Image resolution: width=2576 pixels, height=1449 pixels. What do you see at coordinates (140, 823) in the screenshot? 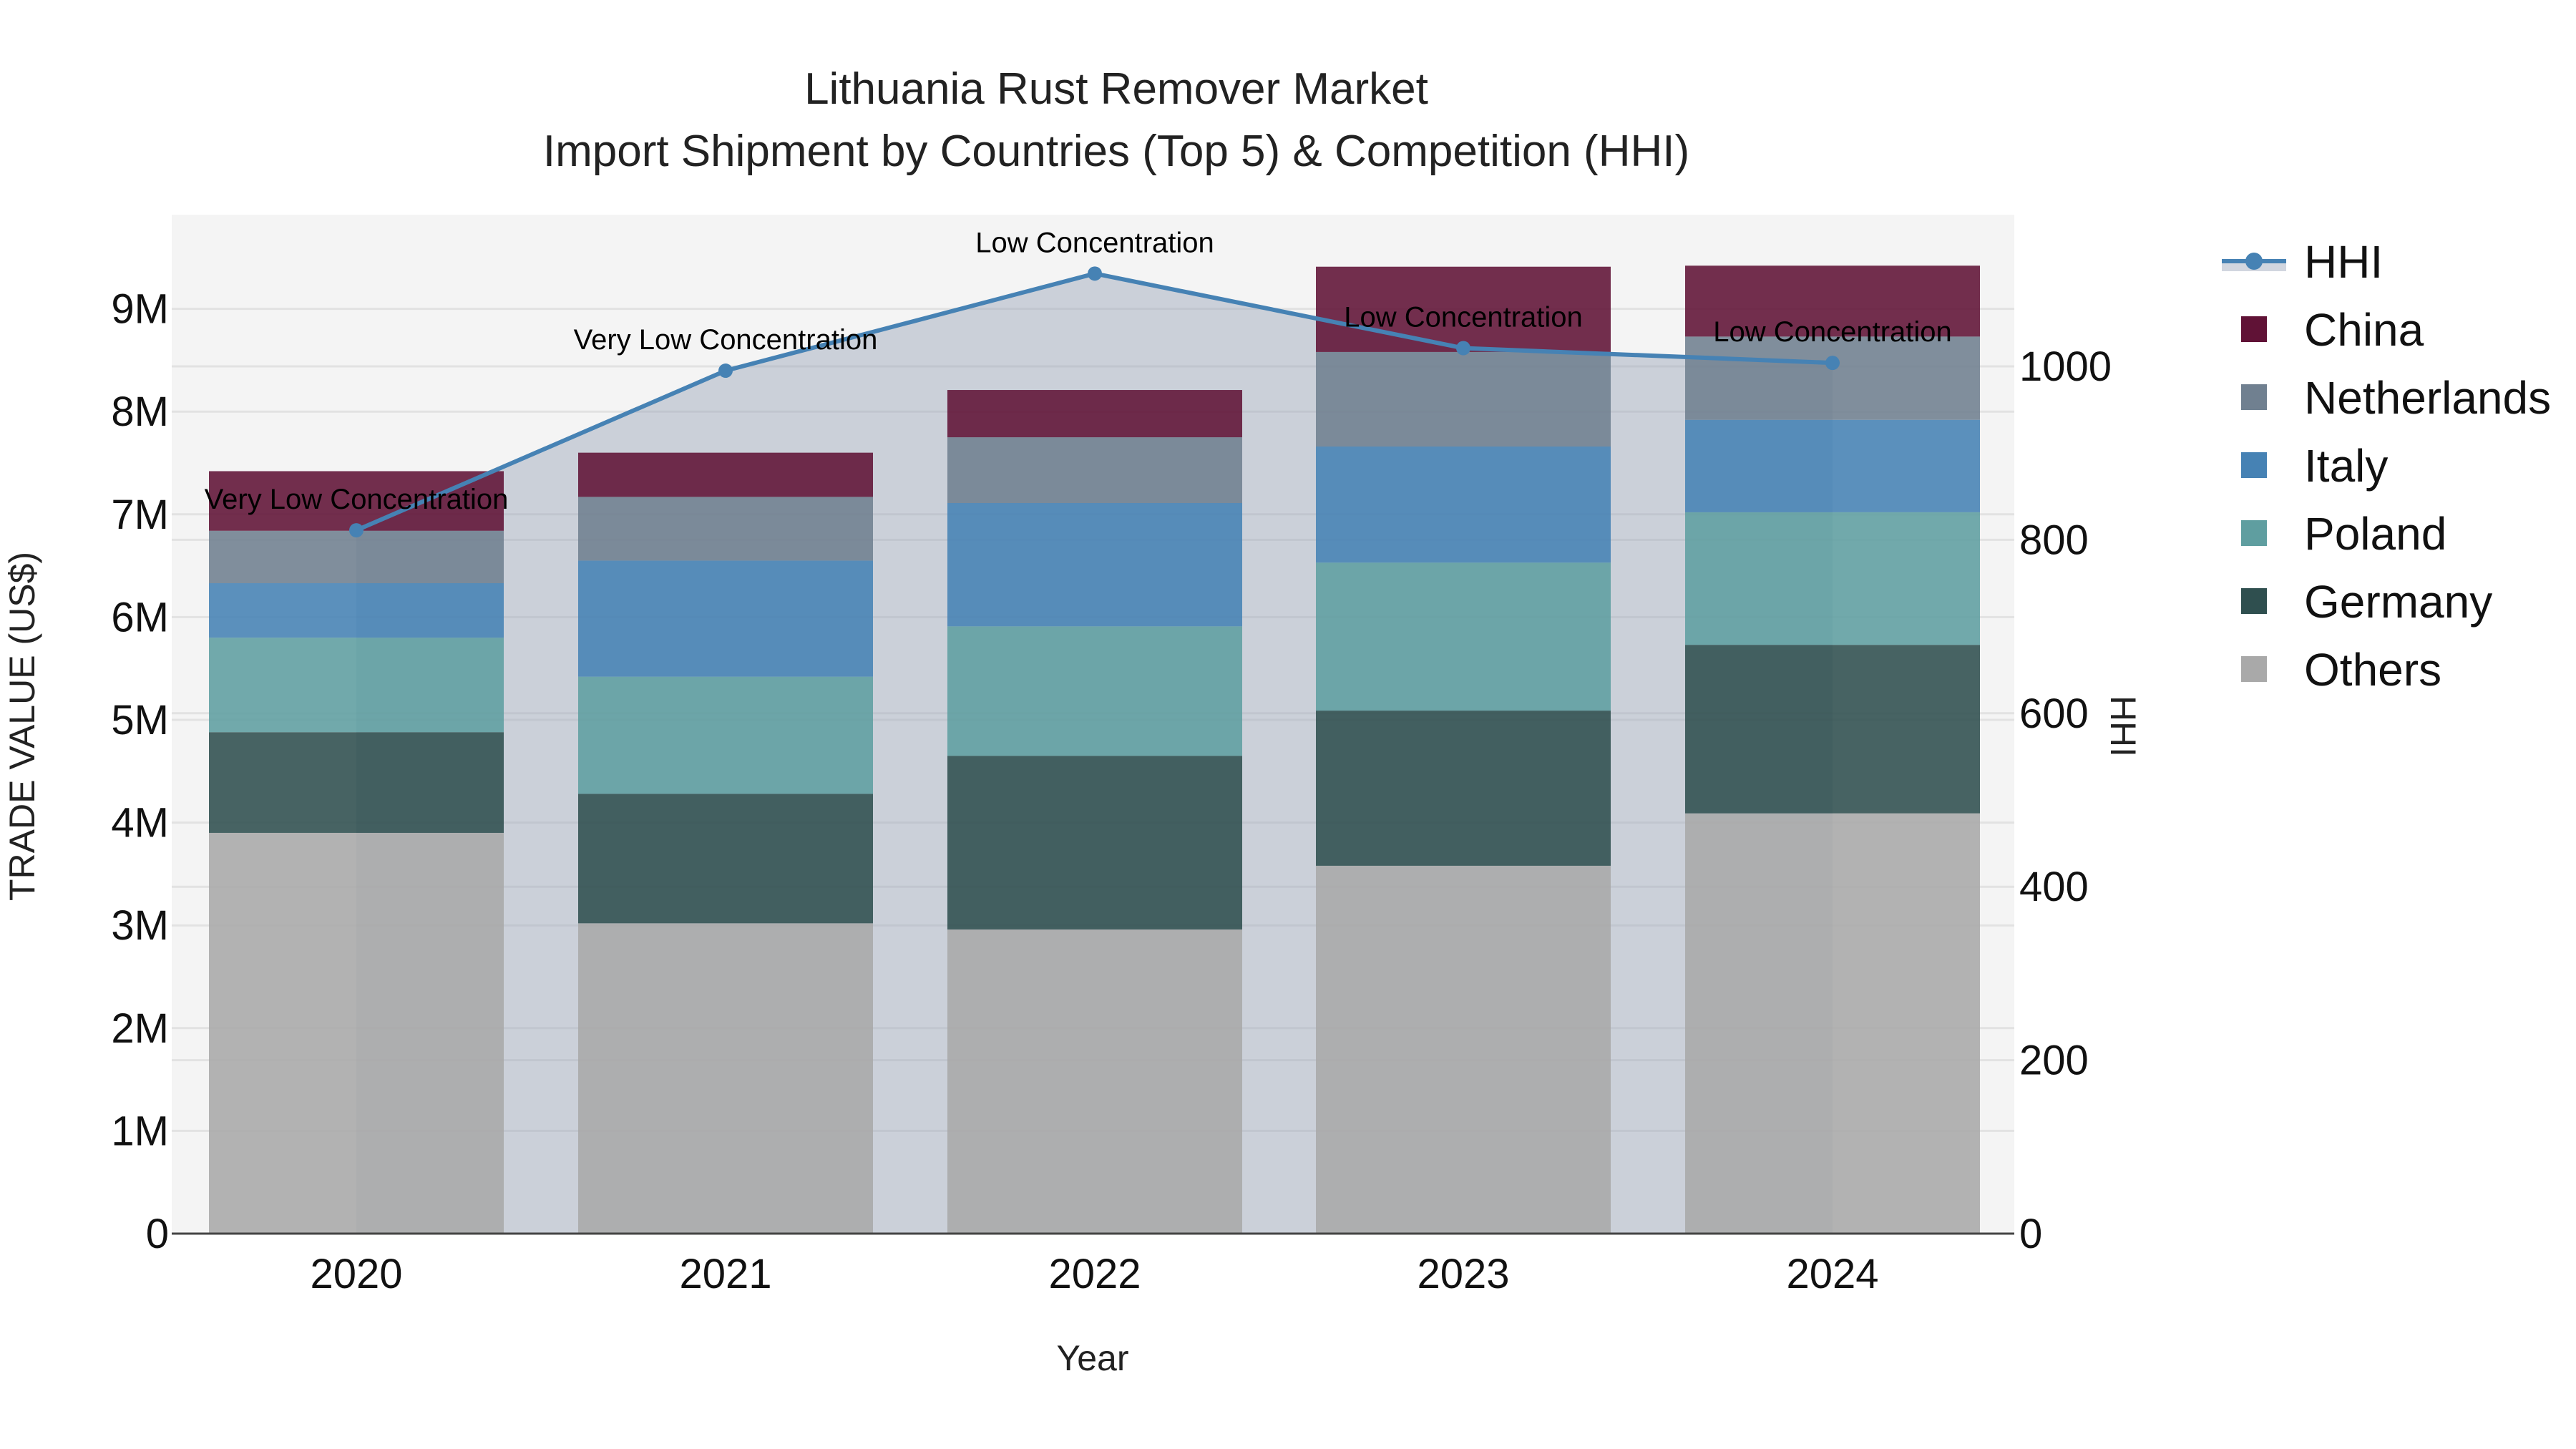
I see `y-tick-label: 4M` at bounding box center [140, 823].